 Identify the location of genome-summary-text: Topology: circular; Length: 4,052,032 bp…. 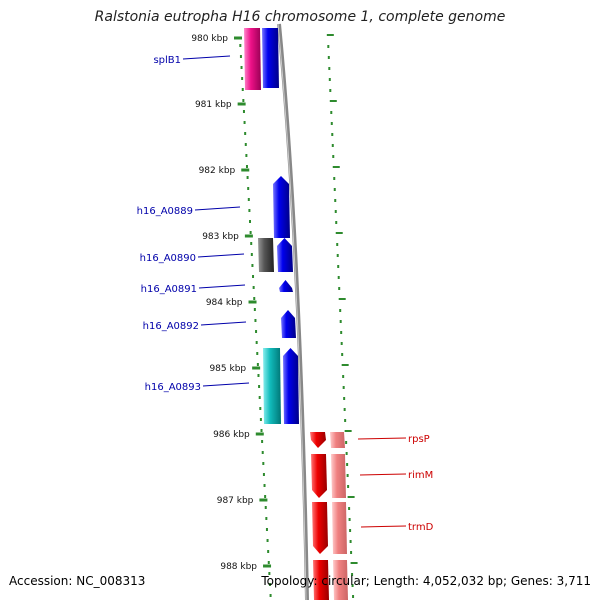
(426, 581).